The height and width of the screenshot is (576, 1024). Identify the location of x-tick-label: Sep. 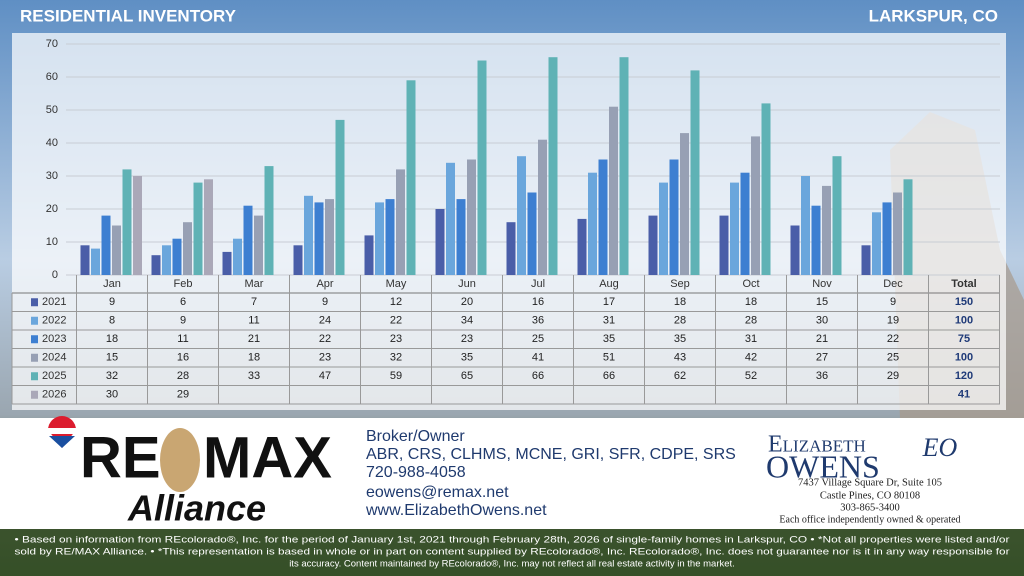
(680, 284).